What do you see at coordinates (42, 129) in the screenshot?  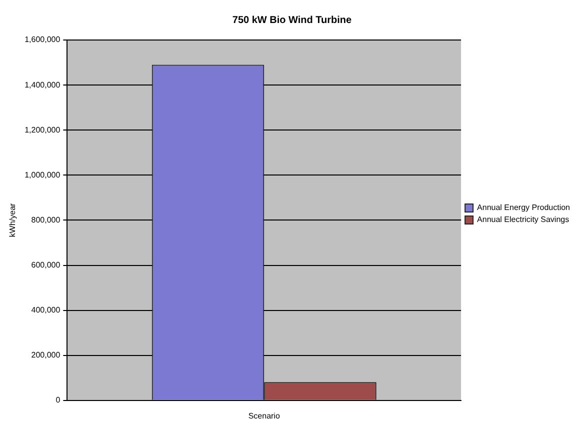 I see `y-tick-label: 1,200,000` at bounding box center [42, 129].